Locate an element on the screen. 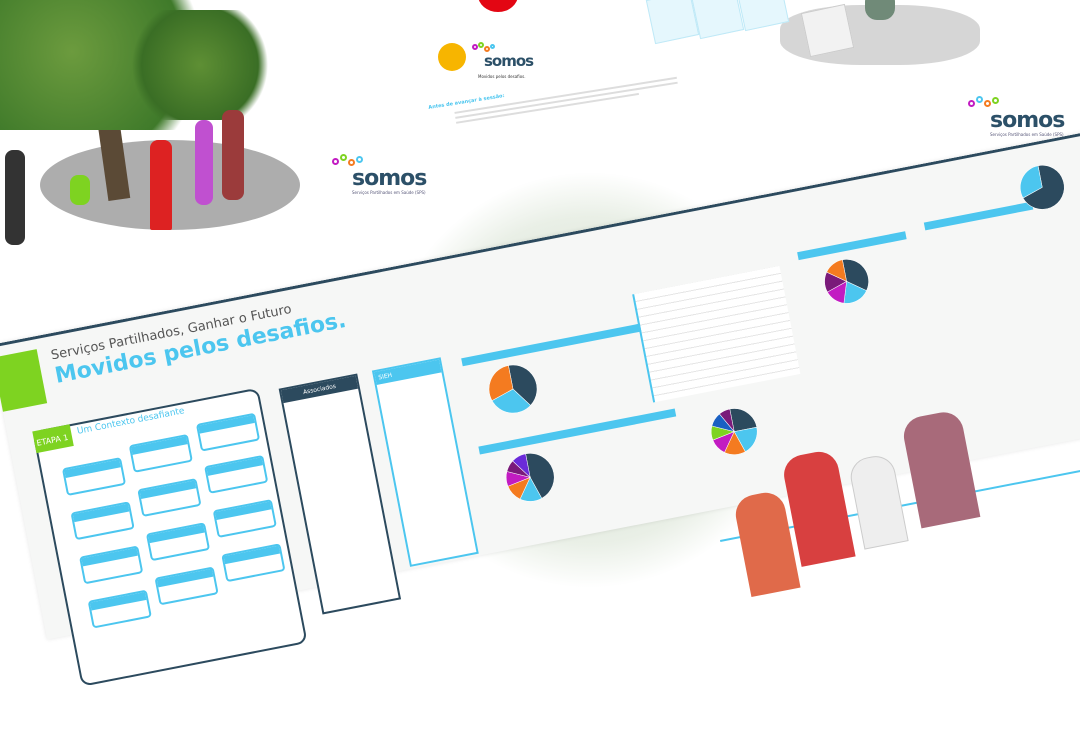 This screenshot has width=1080, height=736. brand-logo-small: somos is located at coordinates (503, 55).